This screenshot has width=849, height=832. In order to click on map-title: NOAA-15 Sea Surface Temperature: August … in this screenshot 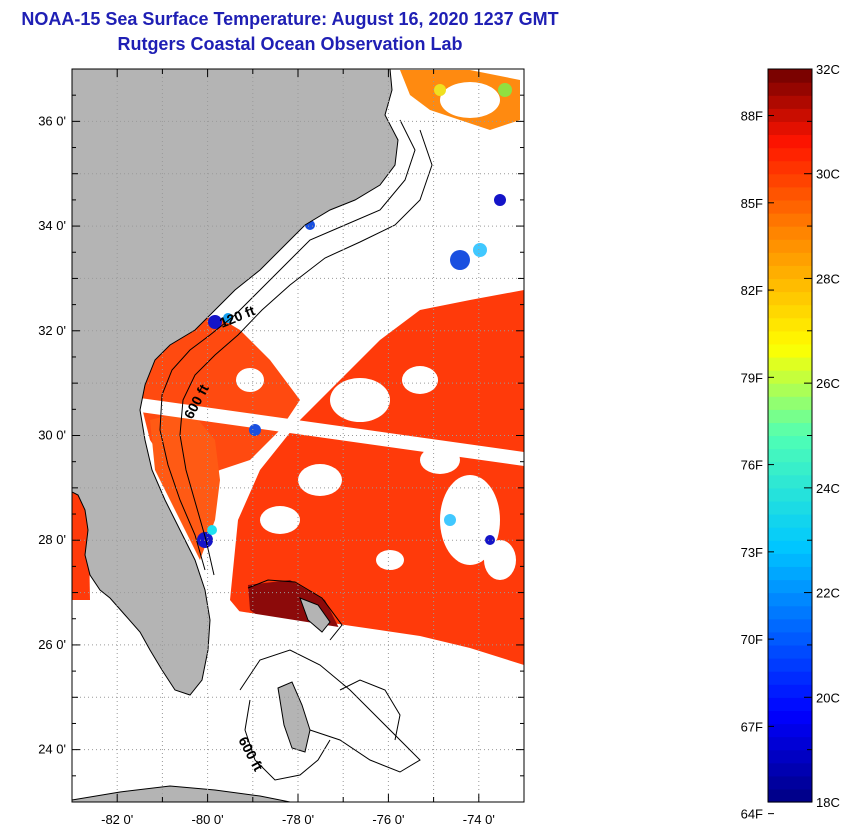, I will do `click(290, 19)`.